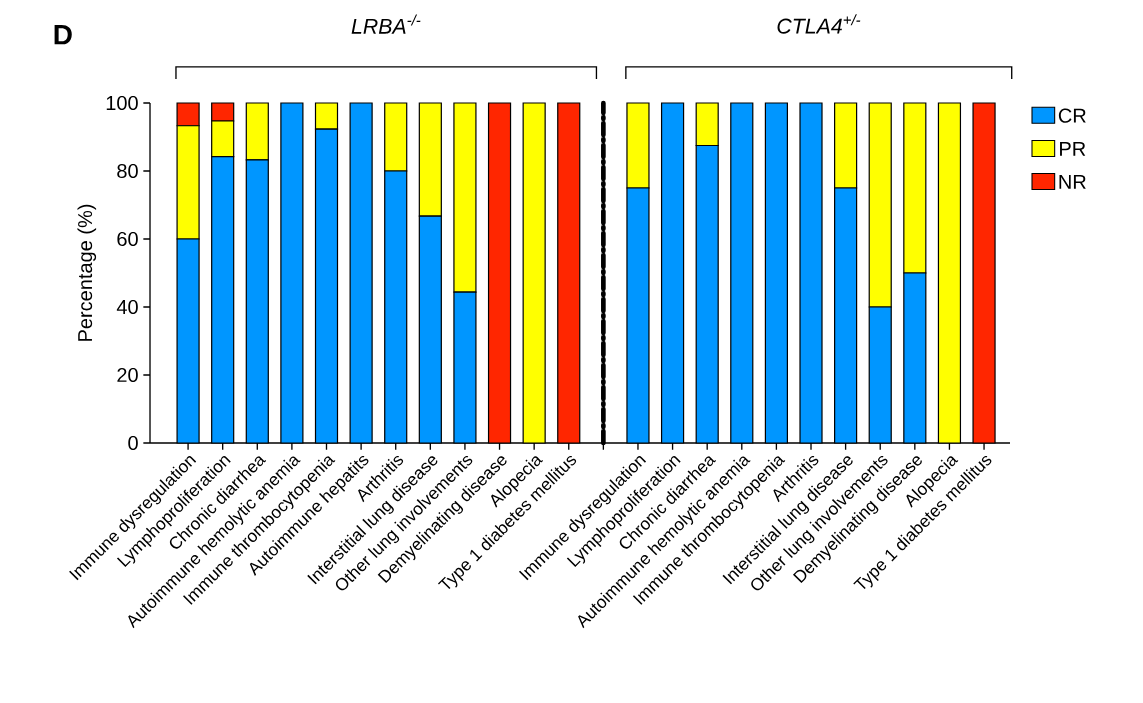  What do you see at coordinates (127, 307) in the screenshot?
I see `y-tick-label: 40` at bounding box center [127, 307].